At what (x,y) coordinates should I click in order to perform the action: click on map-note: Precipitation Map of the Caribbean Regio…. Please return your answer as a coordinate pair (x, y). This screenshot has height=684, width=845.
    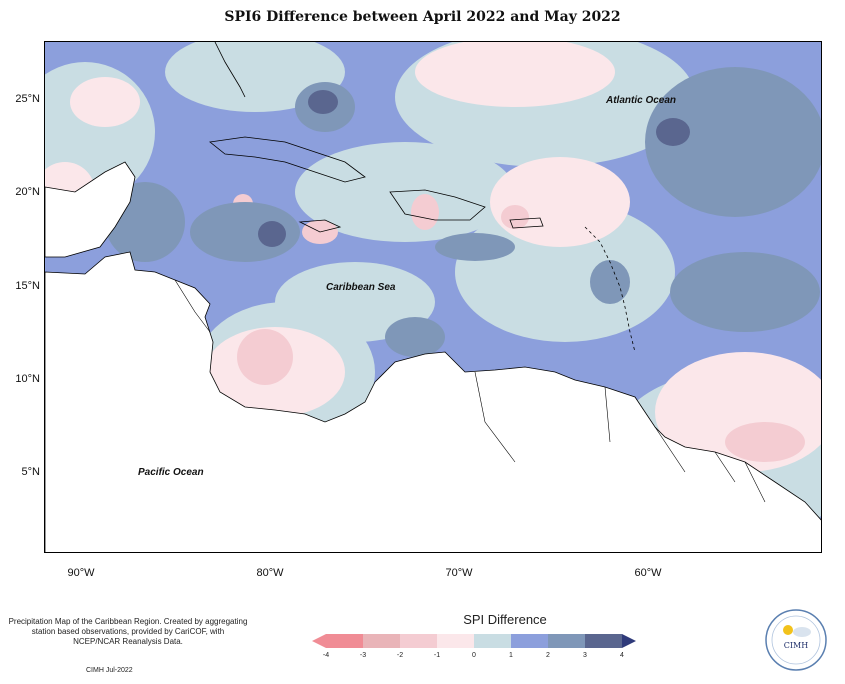
    Looking at the image, I should click on (128, 631).